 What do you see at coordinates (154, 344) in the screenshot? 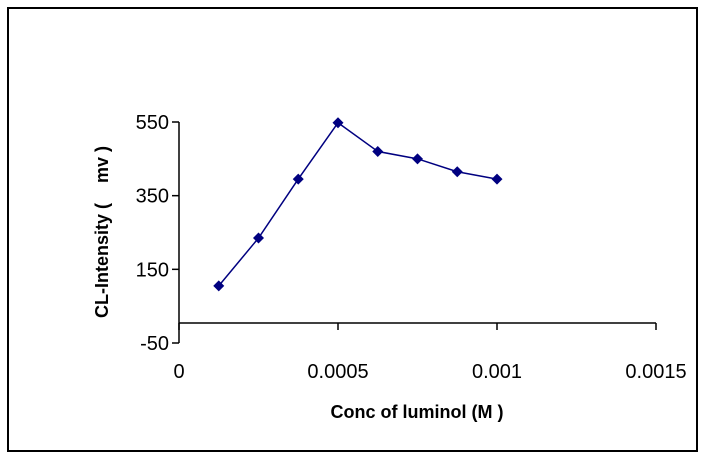
I see `y-tick-label: -50` at bounding box center [154, 344].